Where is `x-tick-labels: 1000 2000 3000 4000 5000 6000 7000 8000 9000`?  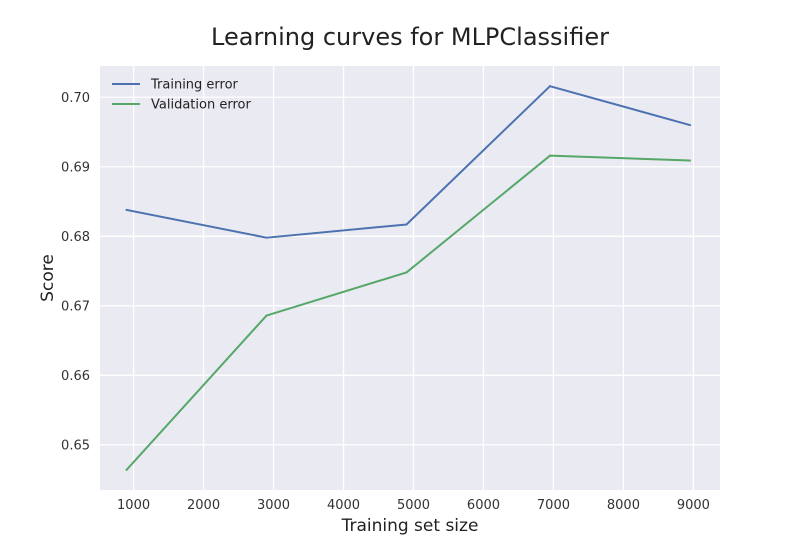 x-tick-labels: 1000 2000 3000 4000 5000 6000 7000 8000 9000 is located at coordinates (413, 505).